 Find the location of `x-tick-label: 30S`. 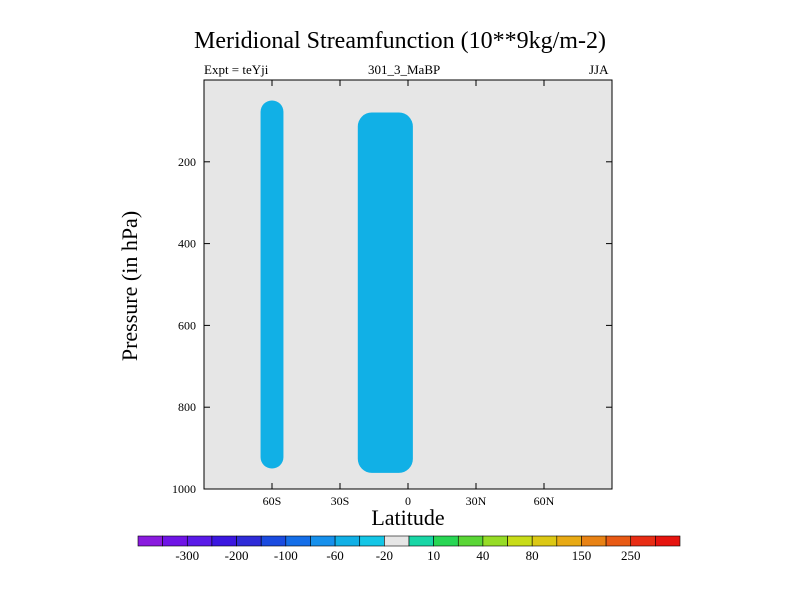

x-tick-label: 30S is located at coordinates (340, 501).